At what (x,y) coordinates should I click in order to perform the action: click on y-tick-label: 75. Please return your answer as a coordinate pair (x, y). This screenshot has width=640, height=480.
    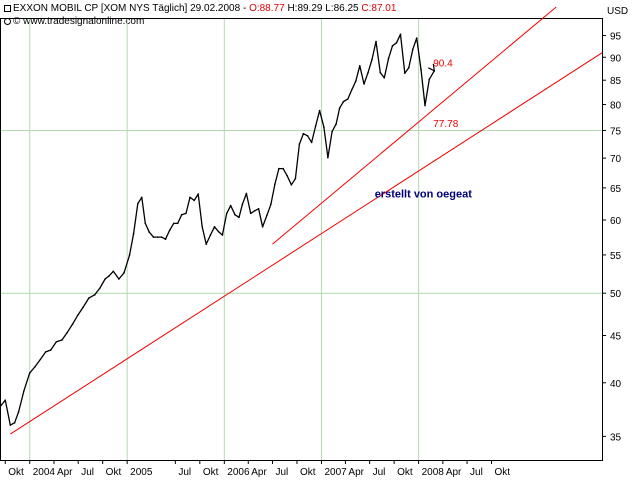
    Looking at the image, I should click on (616, 131).